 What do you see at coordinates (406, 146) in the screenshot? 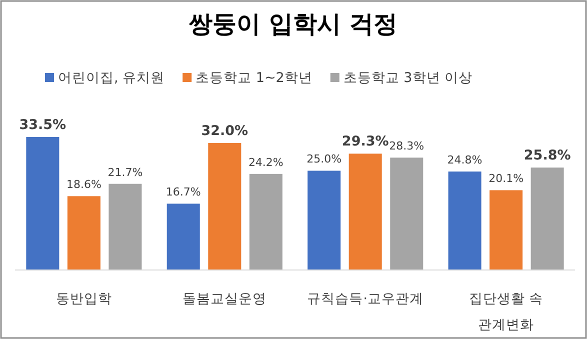
I see `data-label: 28.3%` at bounding box center [406, 146].